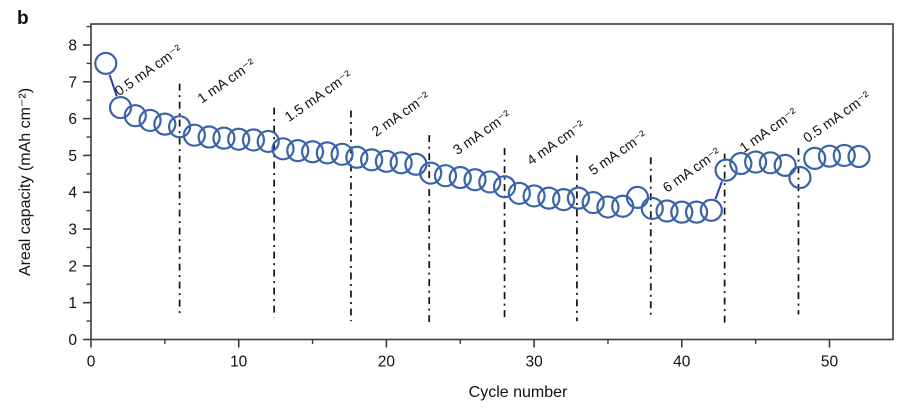 Image resolution: width=923 pixels, height=409 pixels. Describe the element at coordinates (25, 182) in the screenshot. I see `y-axis-title: Areal capacity (mAh cm⁻²)` at that location.